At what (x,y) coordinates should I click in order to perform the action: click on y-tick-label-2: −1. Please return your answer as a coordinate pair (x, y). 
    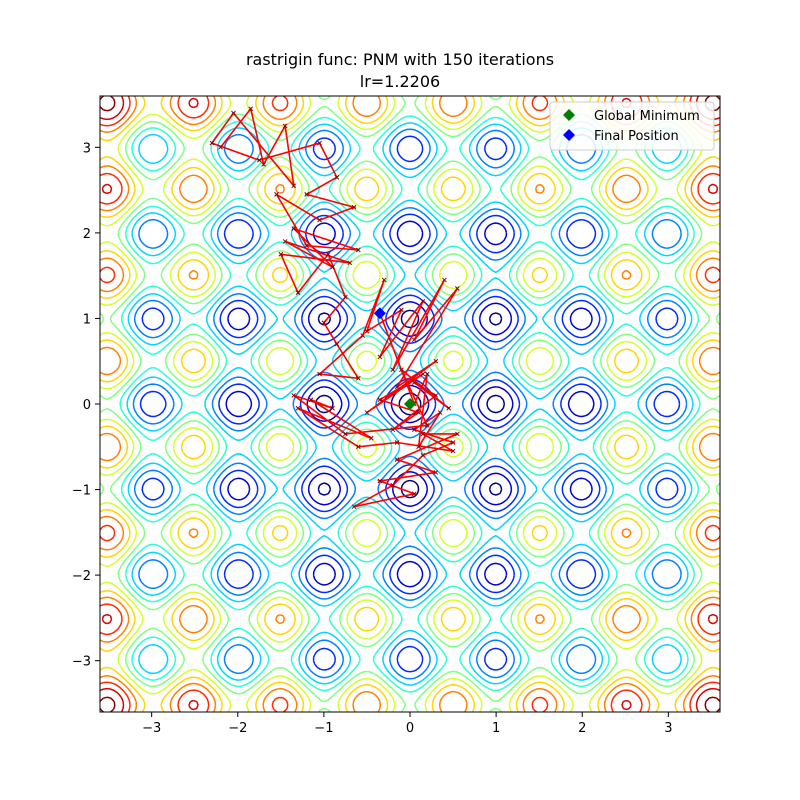
    Looking at the image, I should click on (81, 491).